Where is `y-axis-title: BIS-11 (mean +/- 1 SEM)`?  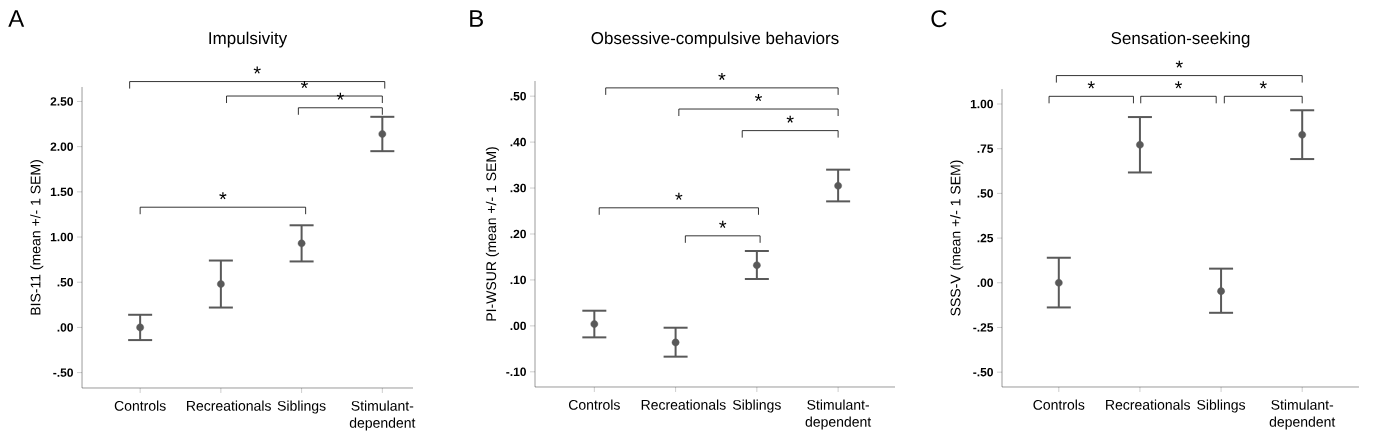 y-axis-title: BIS-11 (mean +/- 1 SEM) is located at coordinates (37, 237).